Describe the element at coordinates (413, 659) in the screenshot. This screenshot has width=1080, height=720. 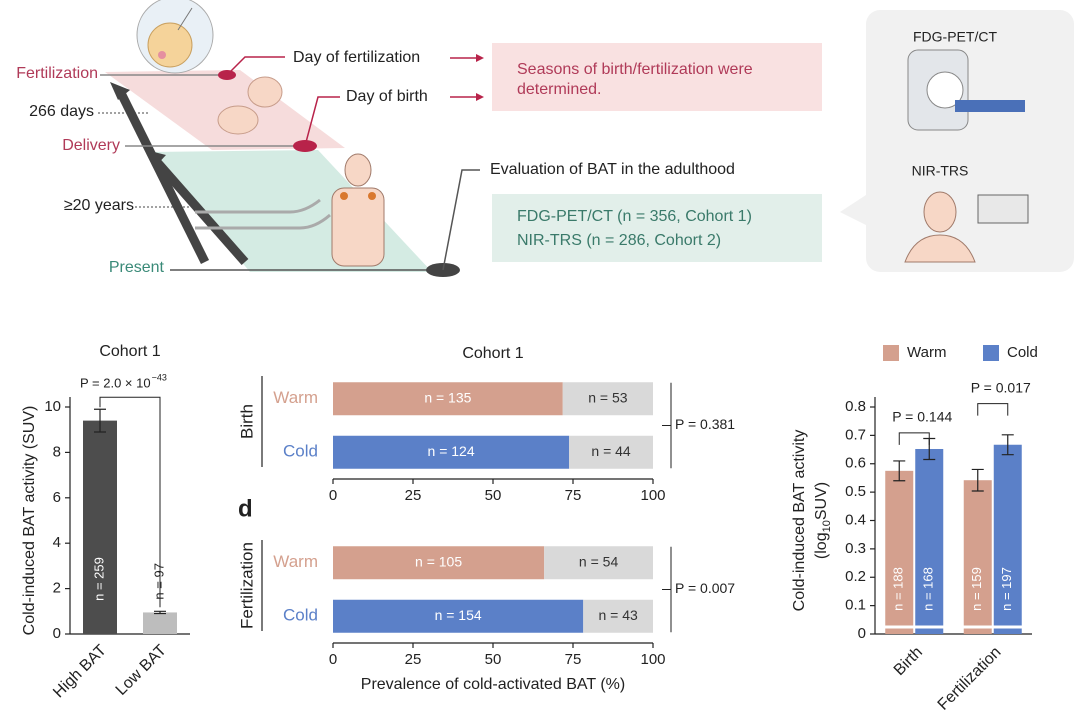
I see `x-tick-label: 25` at that location.